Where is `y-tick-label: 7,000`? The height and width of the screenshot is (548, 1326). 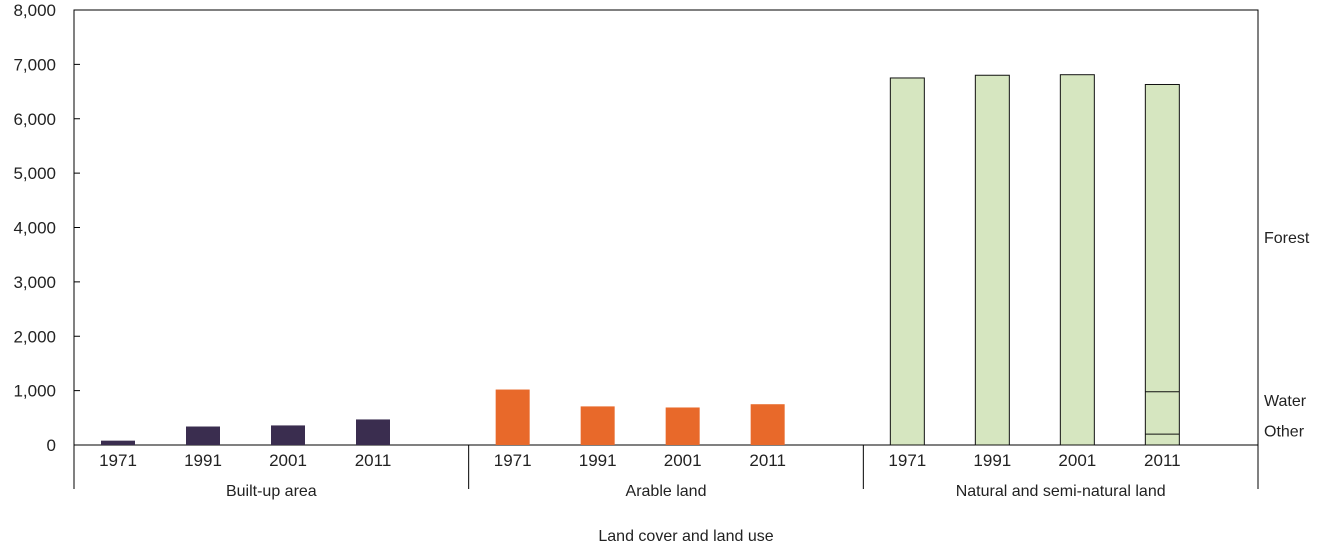 y-tick-label: 7,000 is located at coordinates (34, 64).